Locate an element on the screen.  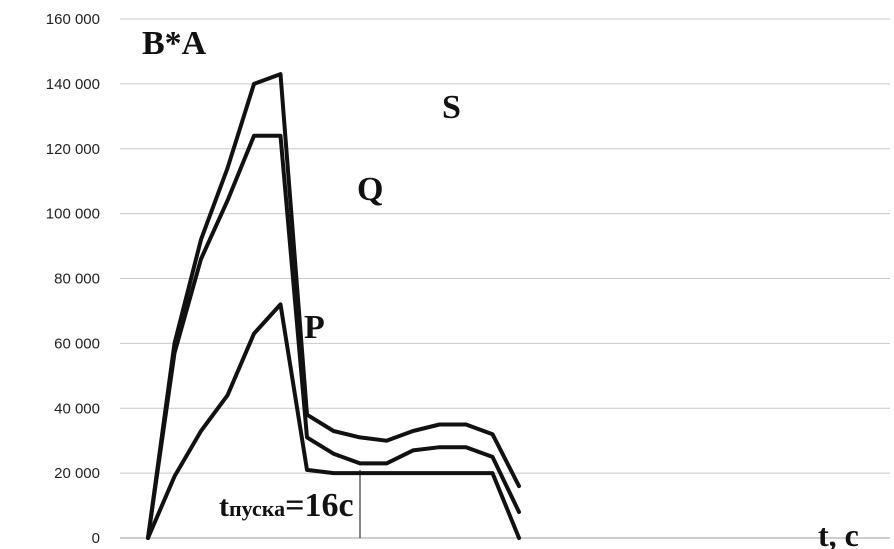
y-tick-label: 160 000 is located at coordinates (73, 19).